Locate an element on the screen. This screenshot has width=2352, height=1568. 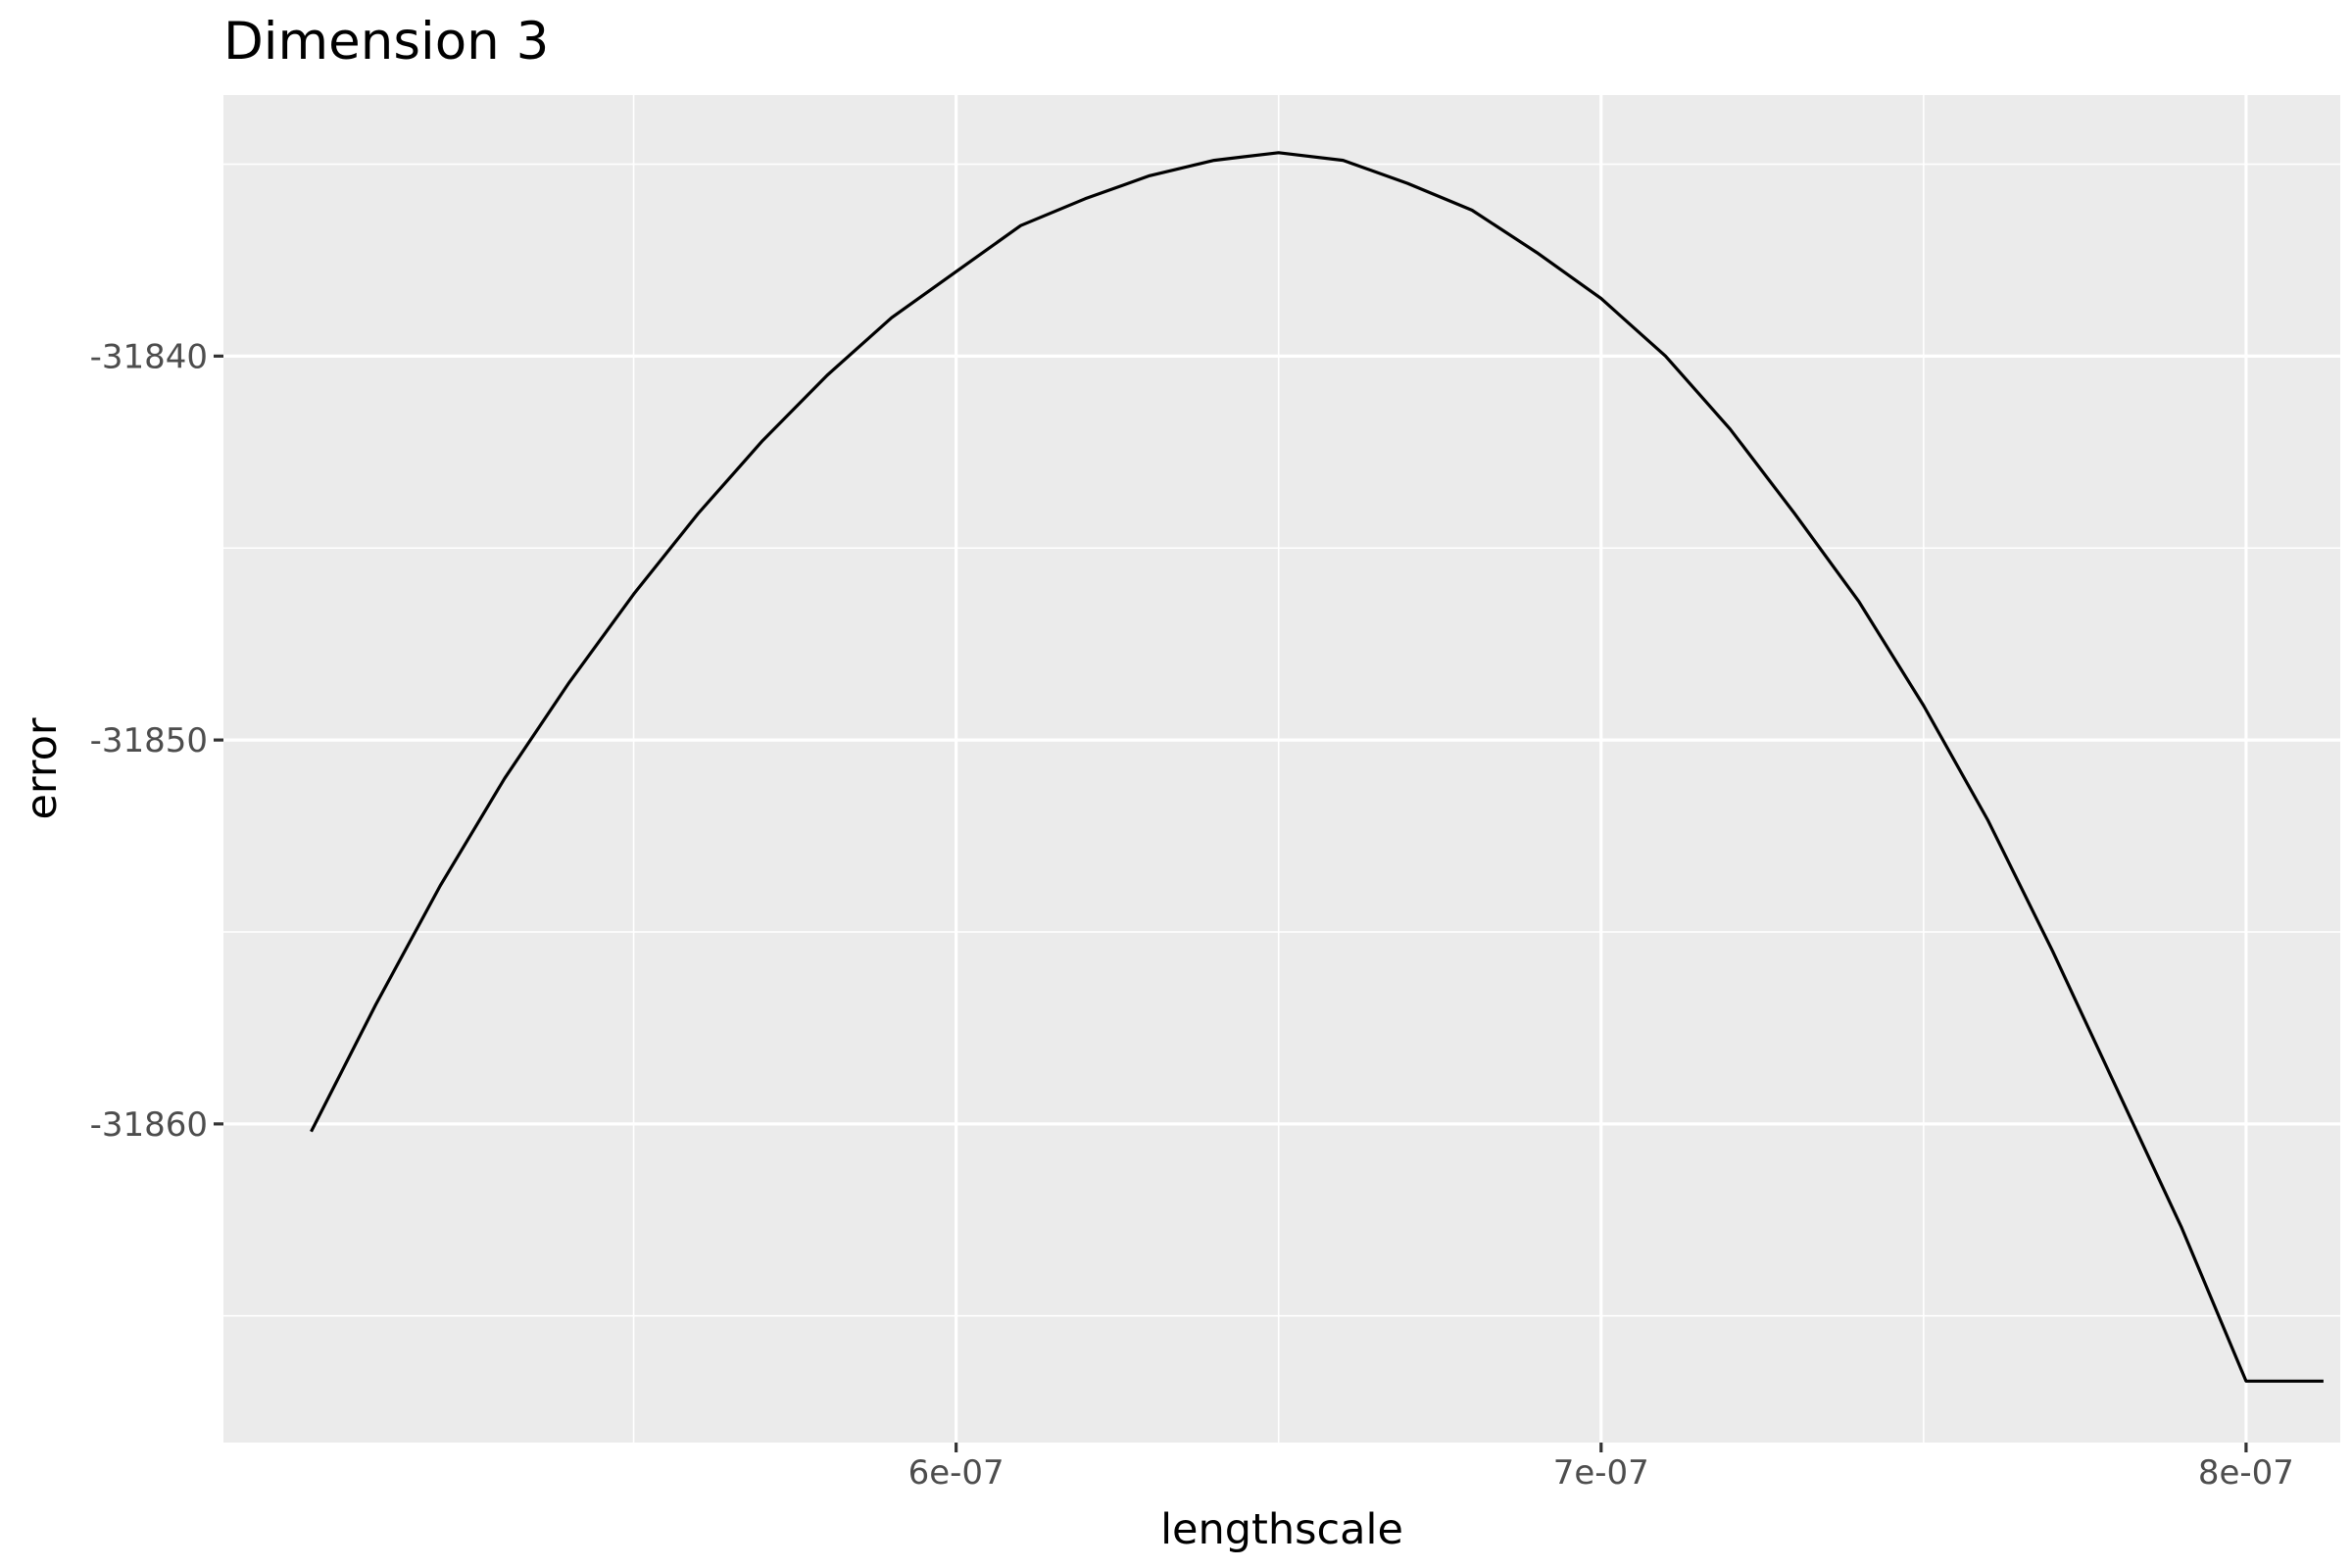
chart-title: Dimension 3 is located at coordinates (386, 42).